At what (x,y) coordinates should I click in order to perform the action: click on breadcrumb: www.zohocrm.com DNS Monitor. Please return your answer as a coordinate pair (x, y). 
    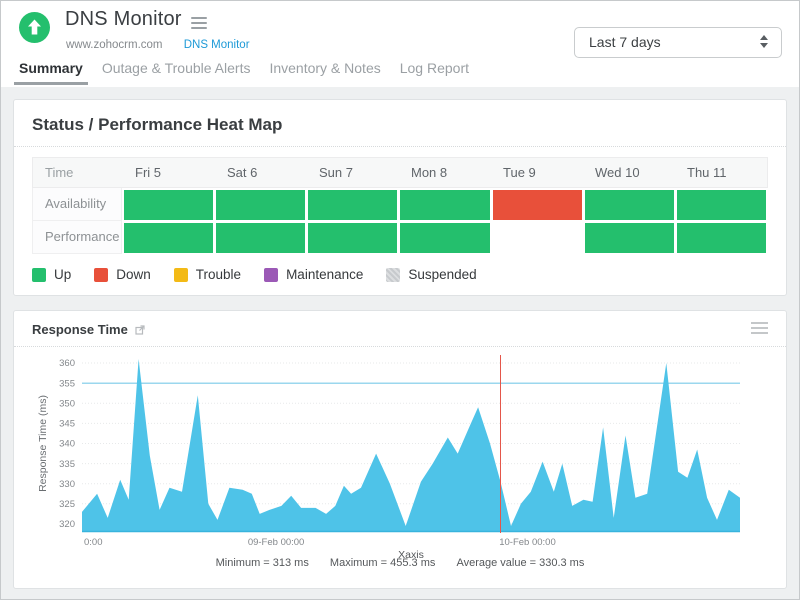
    Looking at the image, I should click on (158, 45).